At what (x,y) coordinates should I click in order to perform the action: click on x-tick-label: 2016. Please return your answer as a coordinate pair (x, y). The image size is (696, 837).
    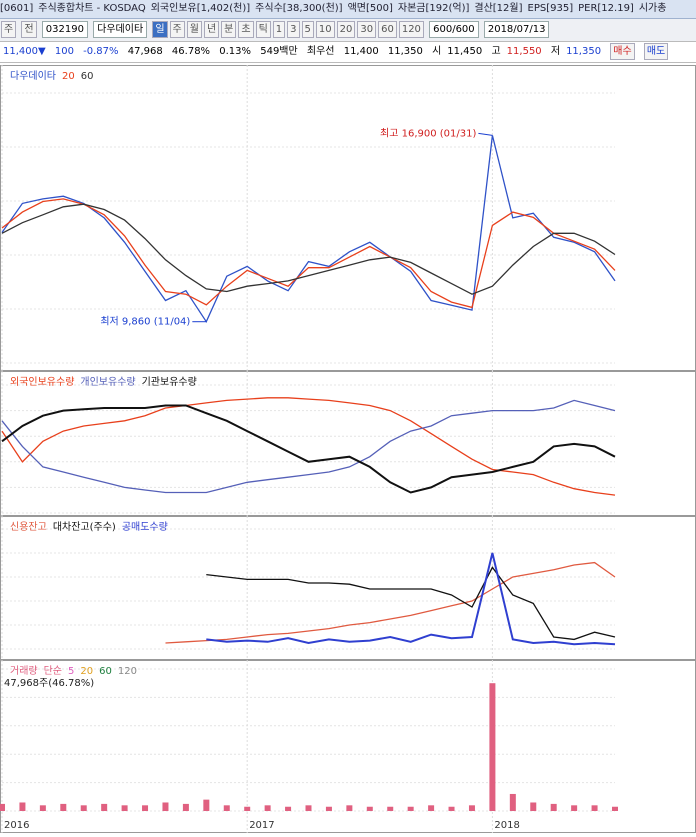
    Looking at the image, I should click on (16, 825).